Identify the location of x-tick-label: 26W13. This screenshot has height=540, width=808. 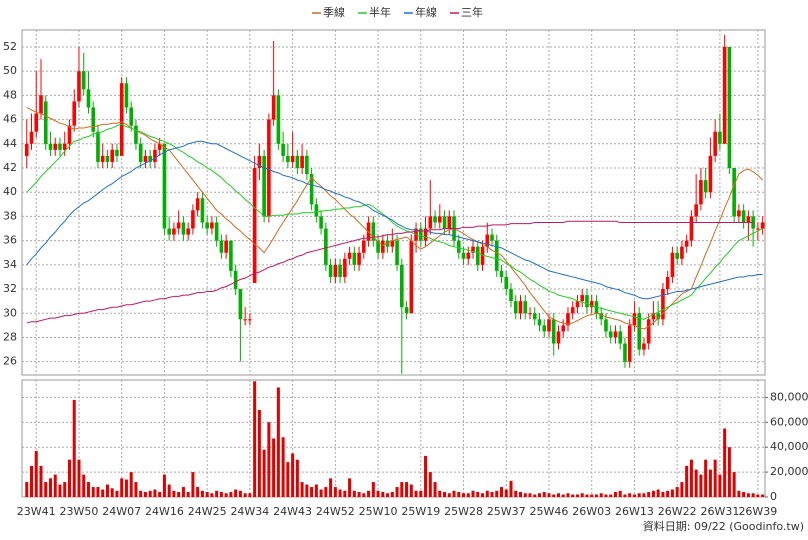
(634, 511).